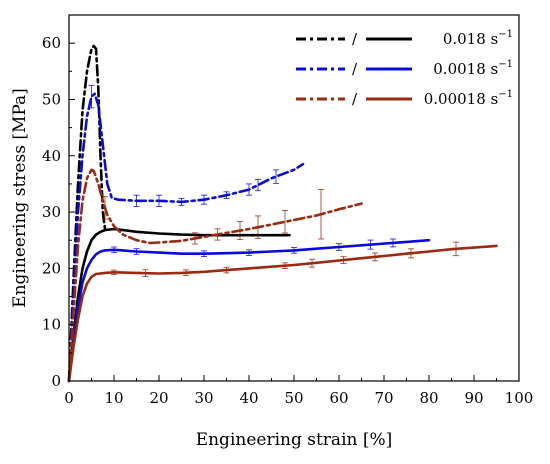 This screenshot has width=550, height=464. Describe the element at coordinates (428, 398) in the screenshot. I see `x-tick-label: 80` at that location.